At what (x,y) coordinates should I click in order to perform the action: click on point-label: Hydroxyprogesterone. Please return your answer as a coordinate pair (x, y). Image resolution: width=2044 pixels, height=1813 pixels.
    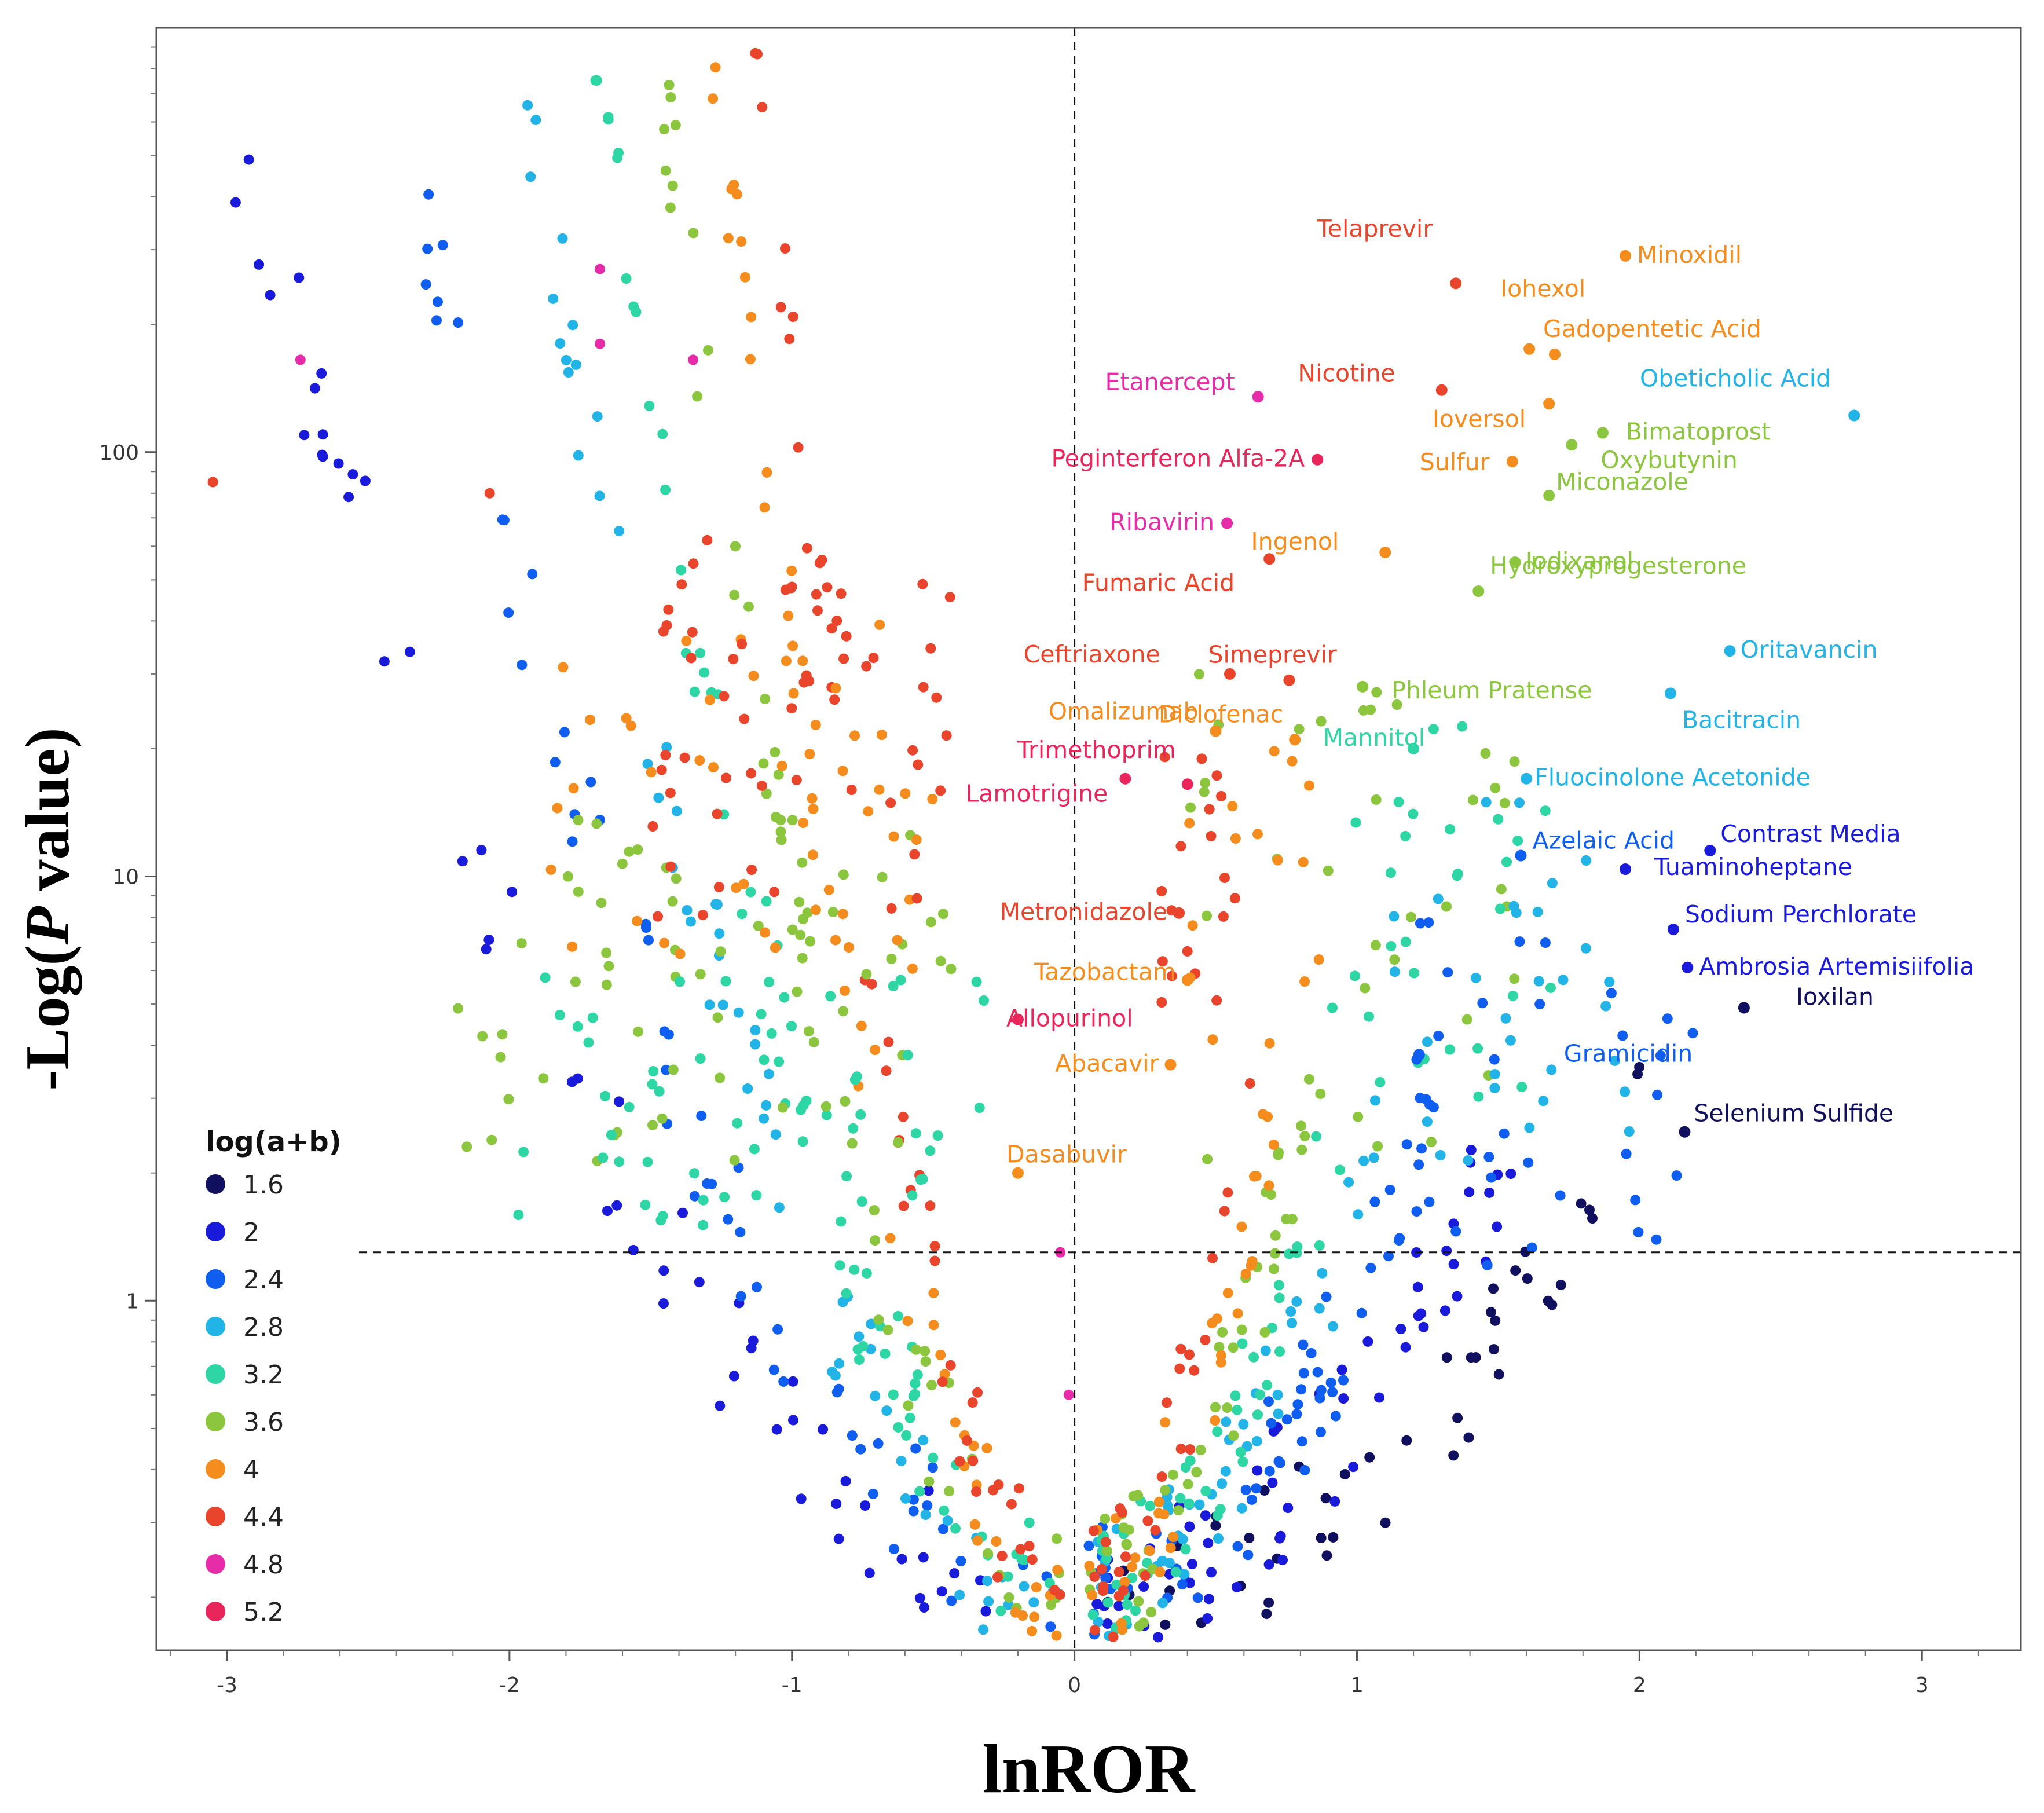
    Looking at the image, I should click on (1618, 566).